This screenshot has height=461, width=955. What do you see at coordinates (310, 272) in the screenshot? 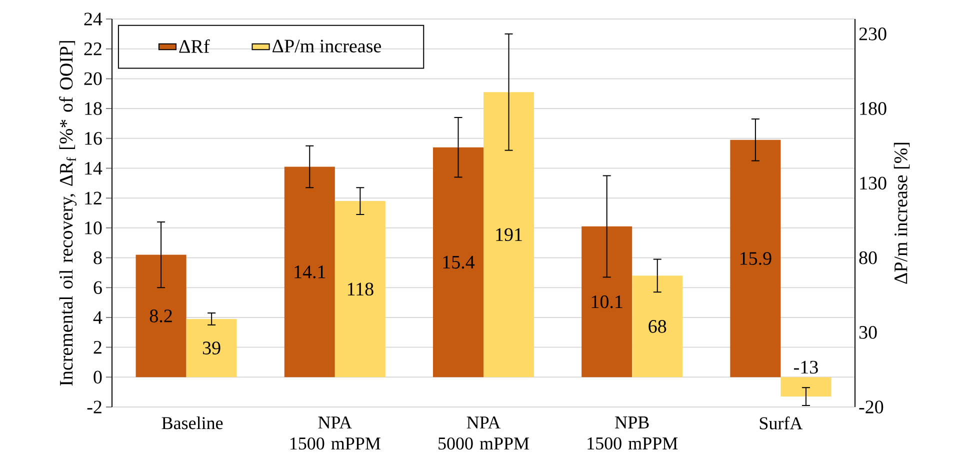
I see `data-label: 14.1` at bounding box center [310, 272].